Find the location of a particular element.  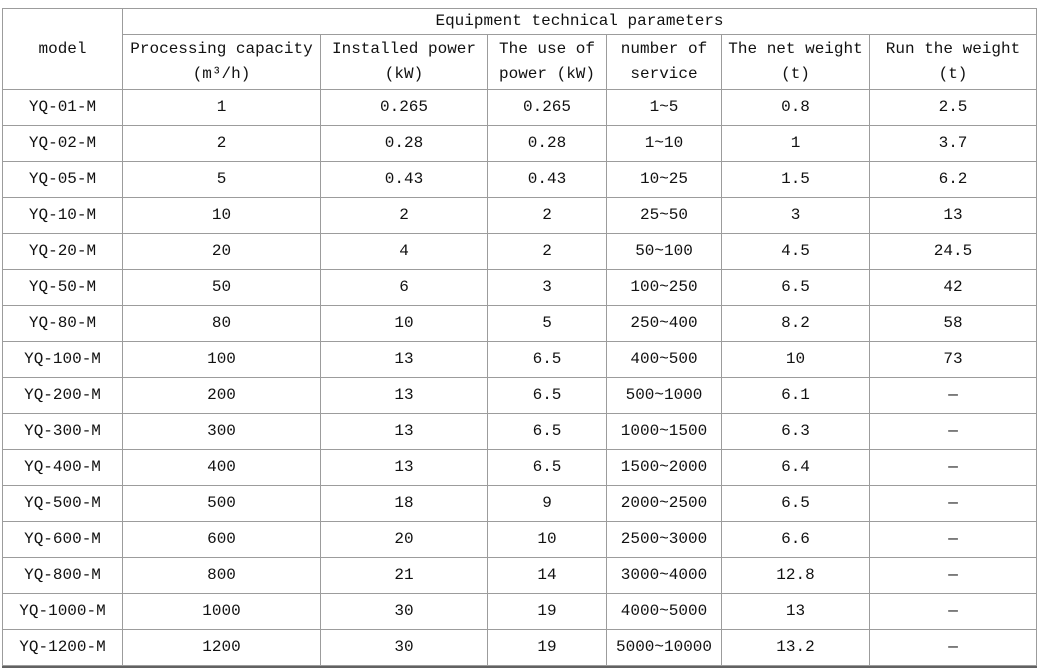

table-row: YQ-80-M 80 10 5 250~400 8.2 58 is located at coordinates (519, 323).